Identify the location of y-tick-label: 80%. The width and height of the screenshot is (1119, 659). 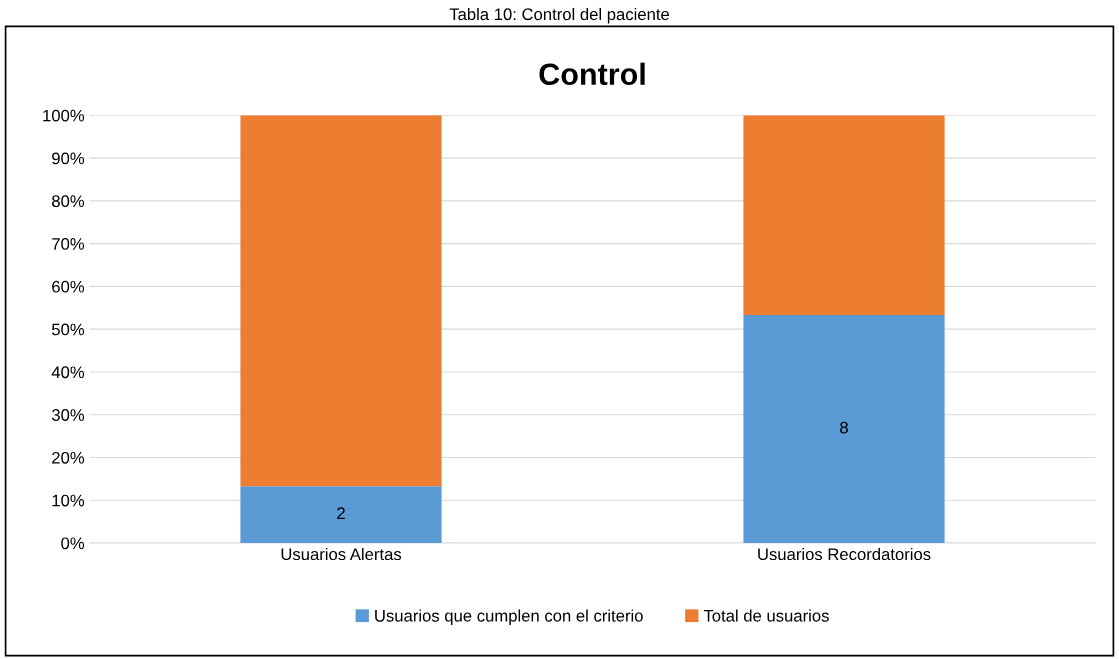
(68, 201).